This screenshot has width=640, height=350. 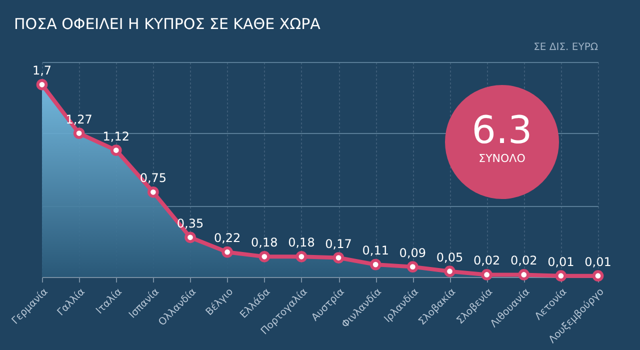 I want to click on data-label: 0,22, so click(x=227, y=238).